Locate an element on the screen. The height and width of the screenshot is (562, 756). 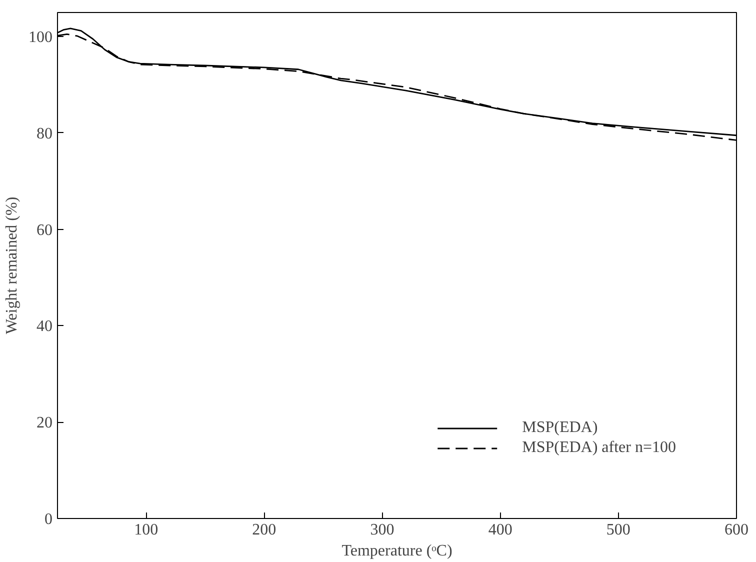
x-tick-label: 100 is located at coordinates (146, 530).